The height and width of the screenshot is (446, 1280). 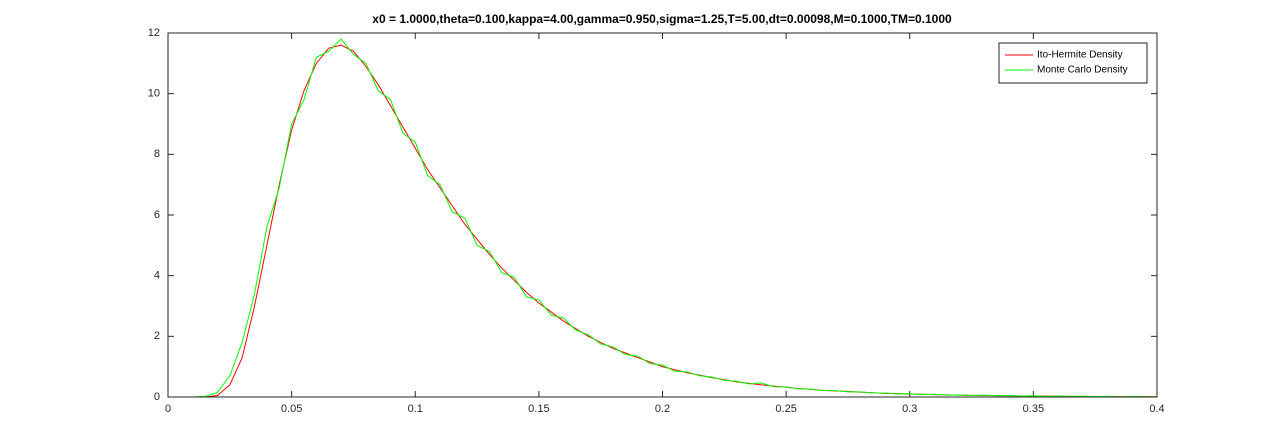 What do you see at coordinates (785, 409) in the screenshot?
I see `x-tick-label: 0.25` at bounding box center [785, 409].